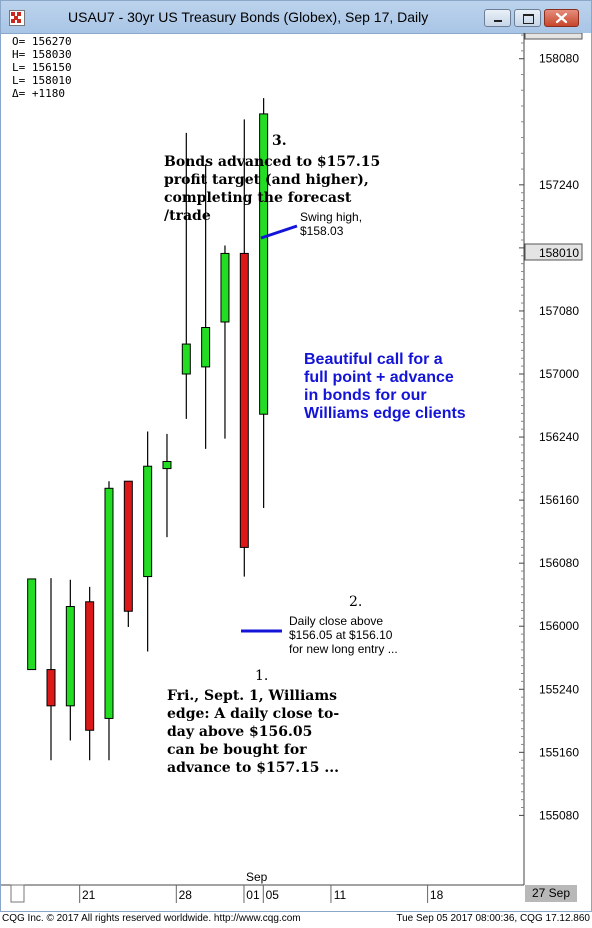  Describe the element at coordinates (258, 198) in the screenshot. I see `note3-line3: completing the forecast` at that location.